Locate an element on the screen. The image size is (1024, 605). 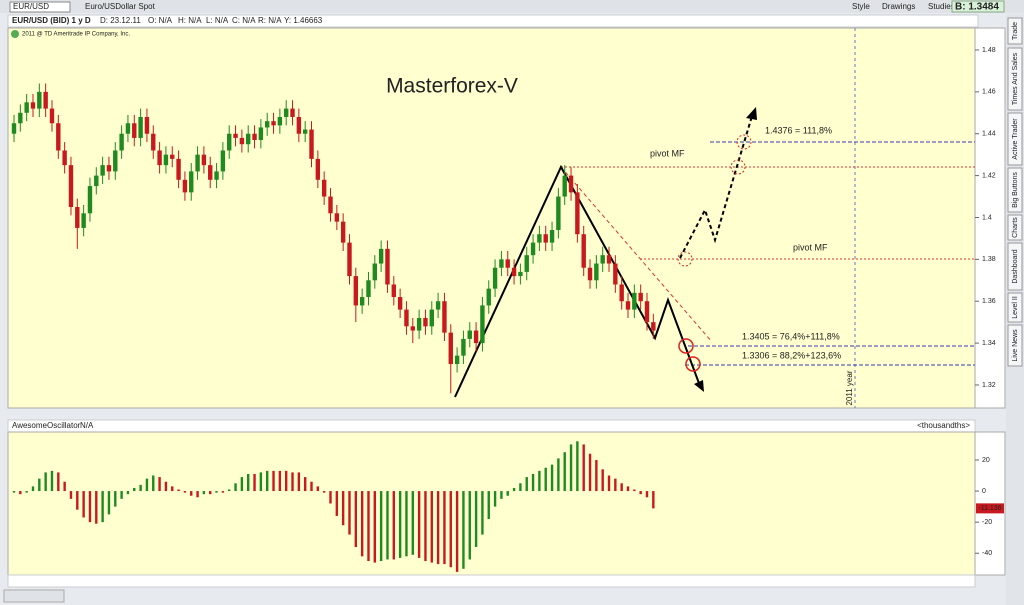
copyright: 2011 @ TD Ameritrade IP Company, Inc. is located at coordinates (76, 35).